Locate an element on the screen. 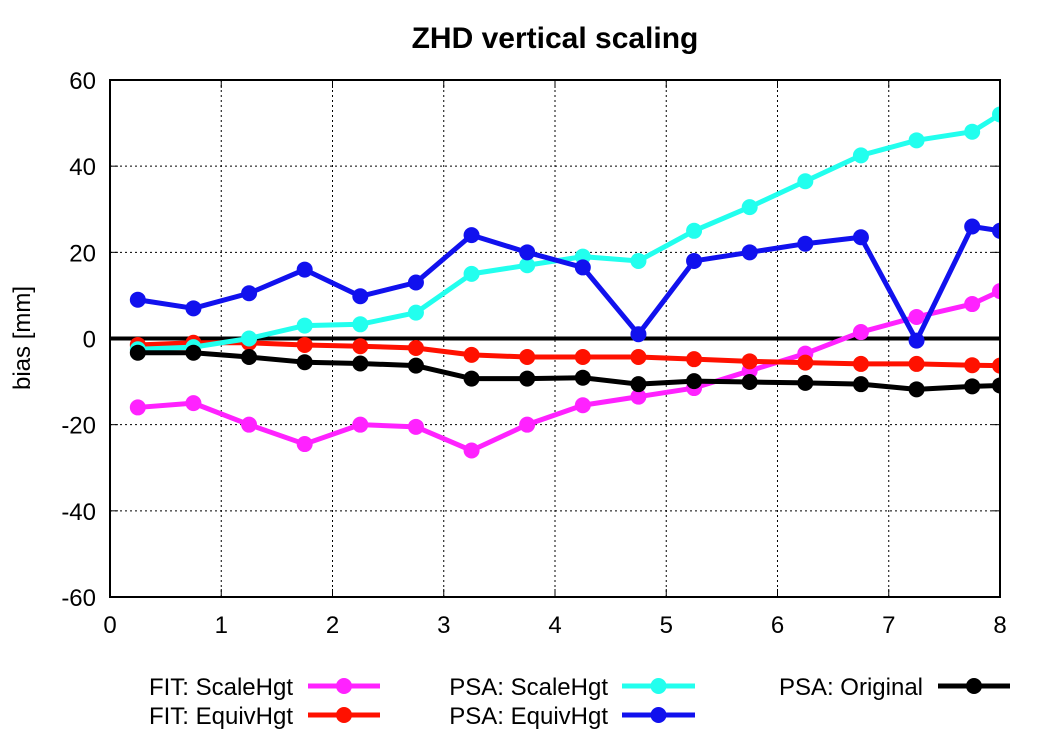  legend-item: PSA: EquivHgt is located at coordinates (572, 716).